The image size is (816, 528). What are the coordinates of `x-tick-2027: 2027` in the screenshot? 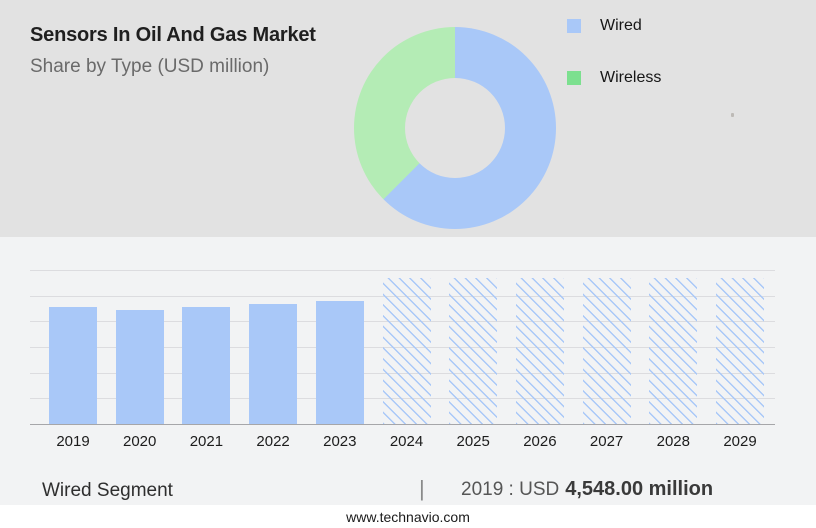 It's located at (606, 441).